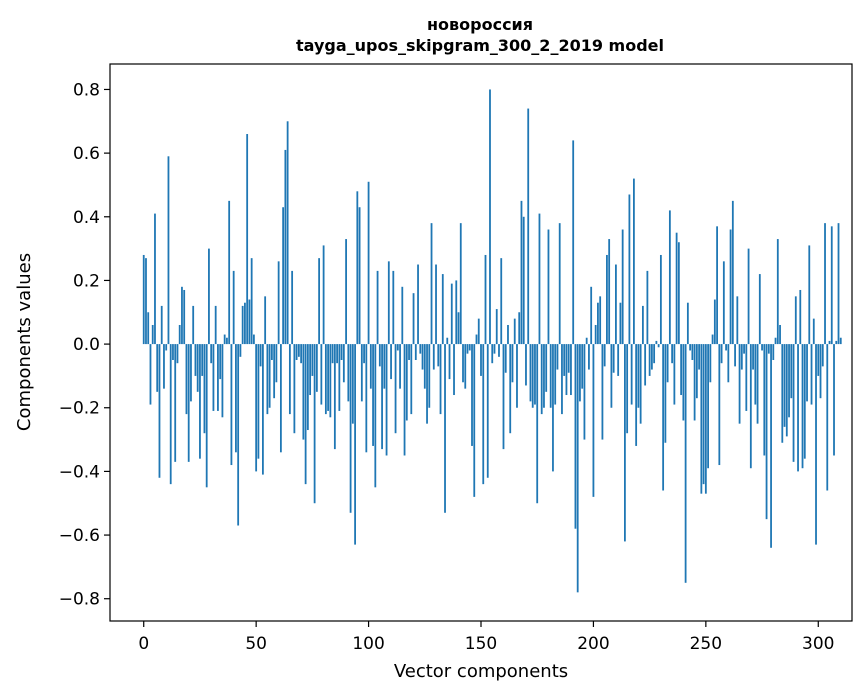 The image size is (867, 696). Describe the element at coordinates (706, 644) in the screenshot. I see `x-tick-label: 250` at that location.